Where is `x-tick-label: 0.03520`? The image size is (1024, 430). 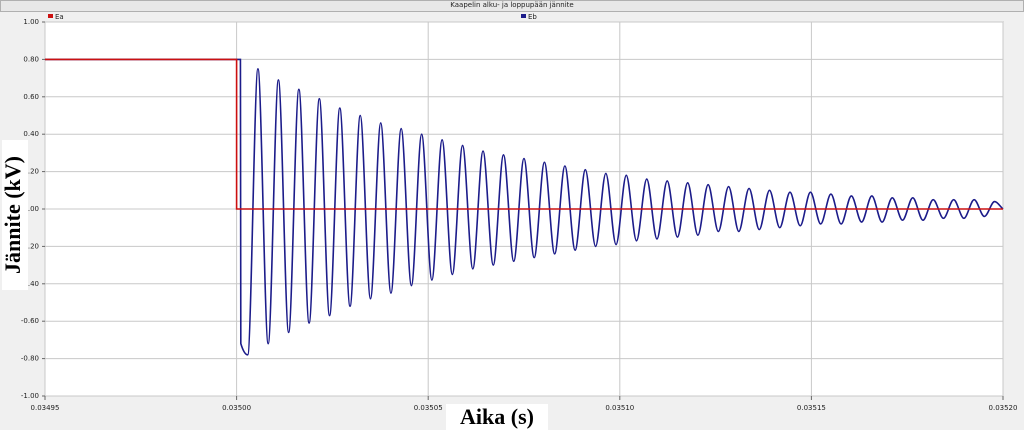 x-tick-label: 0.03520 is located at coordinates (1003, 408).